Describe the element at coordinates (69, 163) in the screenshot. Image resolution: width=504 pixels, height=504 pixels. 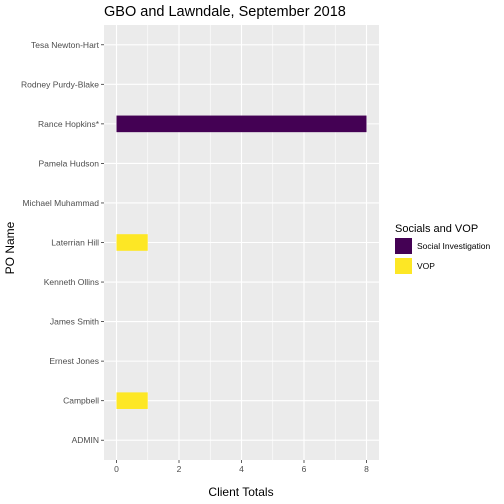
I see `y-tick-label: Pamela Hudson` at that location.